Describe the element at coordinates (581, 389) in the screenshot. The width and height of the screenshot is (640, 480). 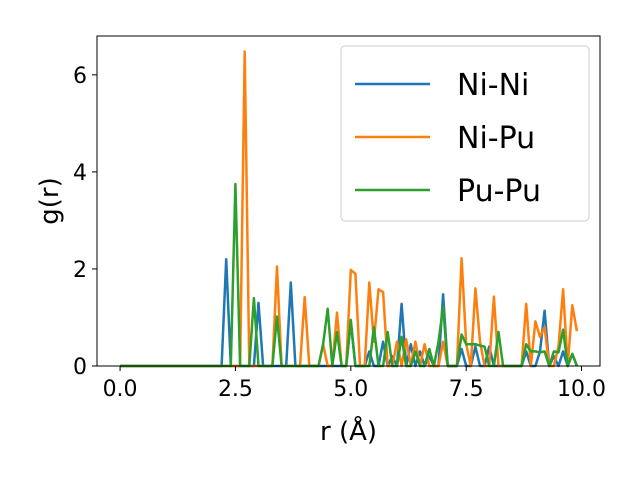
I see `x-tick-label: 10.0` at that location.